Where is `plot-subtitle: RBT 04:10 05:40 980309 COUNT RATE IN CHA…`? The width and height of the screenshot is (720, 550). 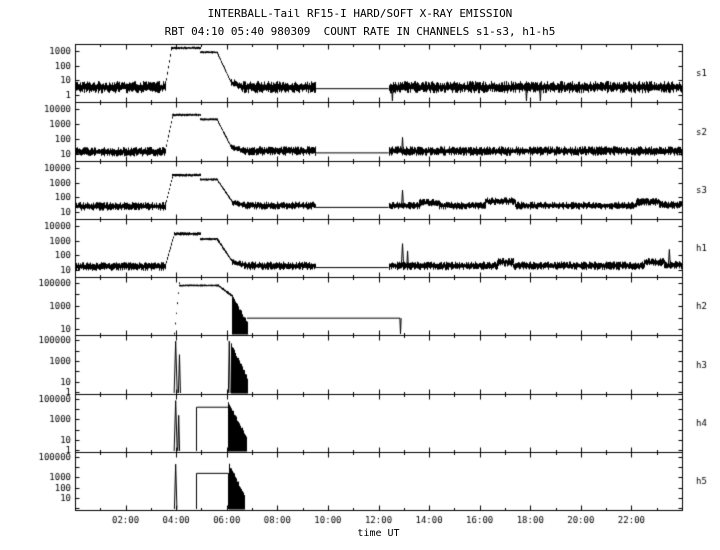
plot-subtitle: RBT 04:10 05:40 980309 COUNT RATE IN CHA… is located at coordinates (360, 31).